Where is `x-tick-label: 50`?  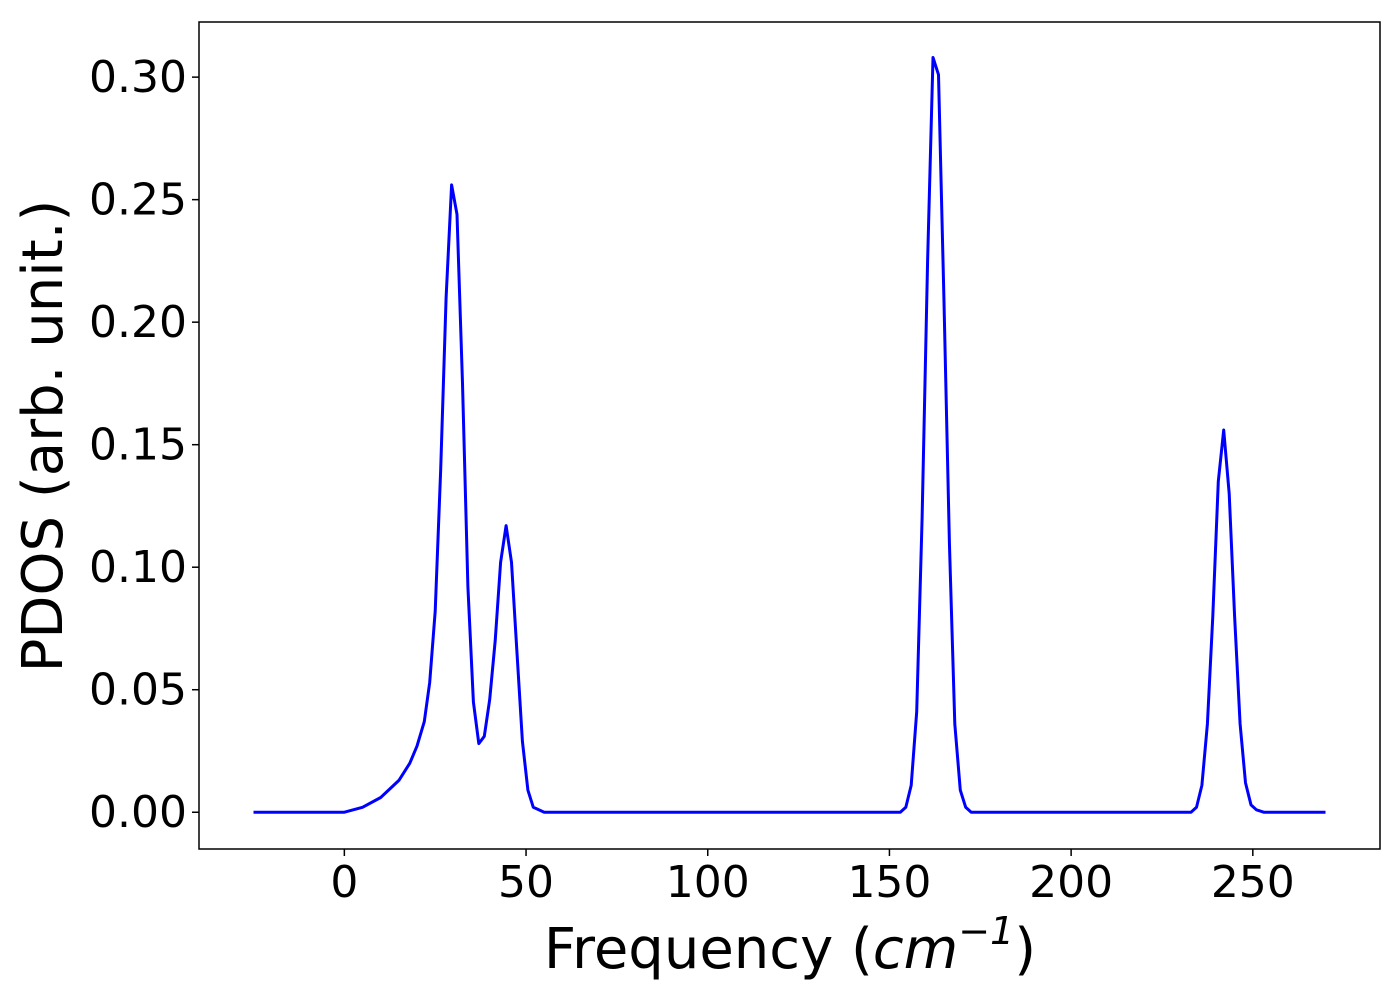
x-tick-label: 50 is located at coordinates (526, 882).